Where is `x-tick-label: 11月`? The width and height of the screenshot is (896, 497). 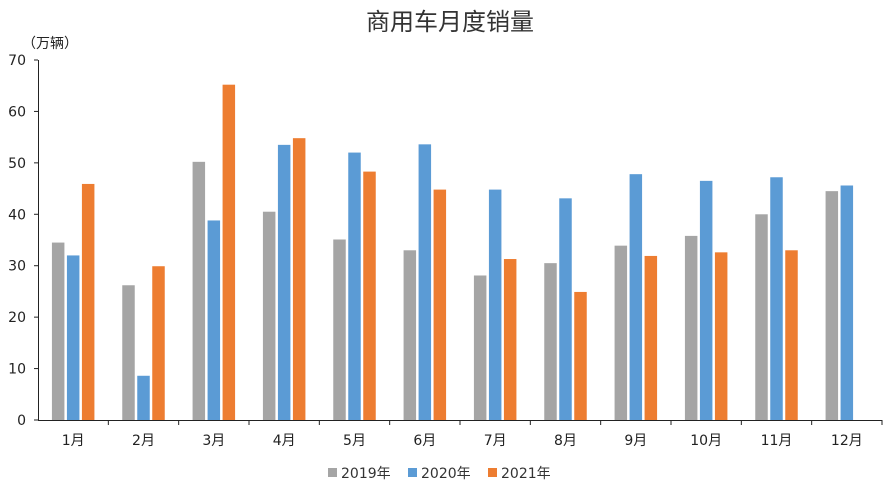
x-tick-label: 11月 is located at coordinates (777, 441).